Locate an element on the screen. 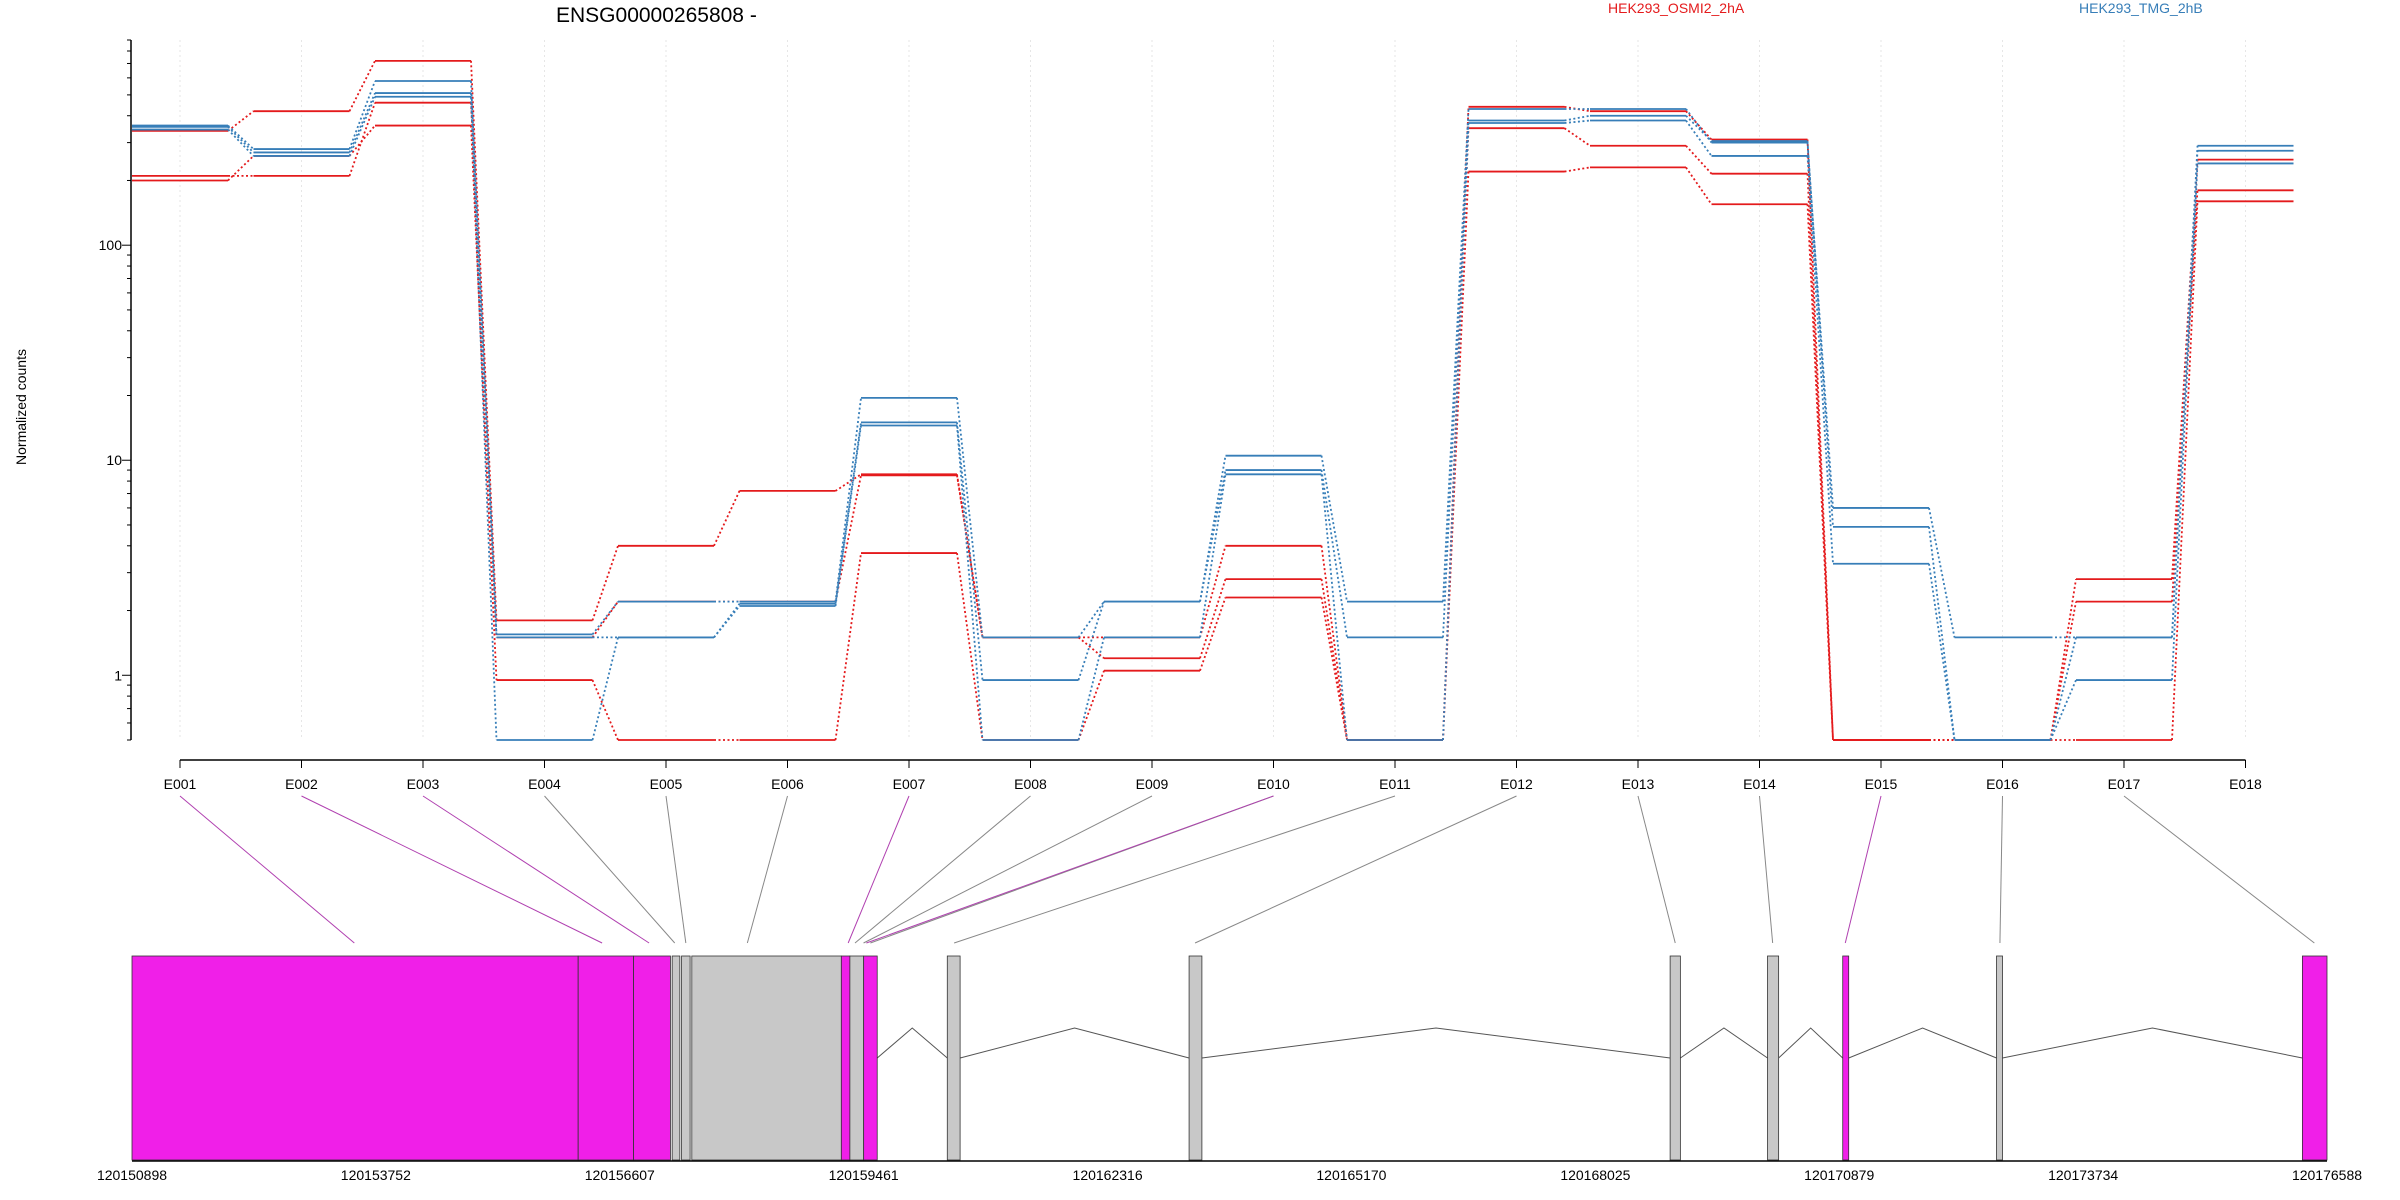 The height and width of the screenshot is (1200, 2400). y-axis: 1 10 100 is located at coordinates (115, 390).